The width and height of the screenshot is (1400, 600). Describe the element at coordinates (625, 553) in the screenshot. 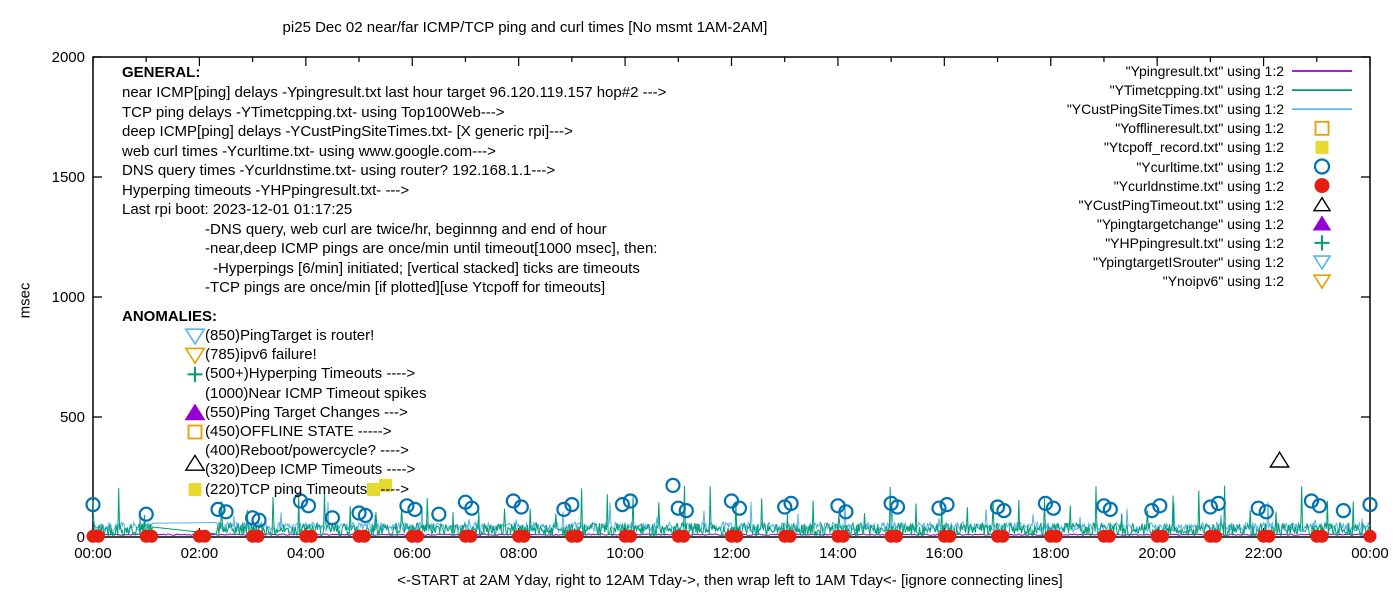

I see `x-tick-label: 10:00` at that location.